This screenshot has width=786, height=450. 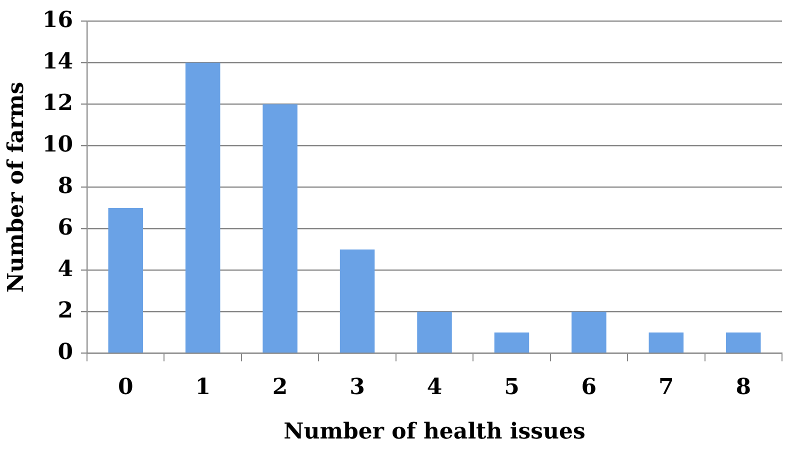 What do you see at coordinates (66, 227) in the screenshot?
I see `y-tick-label: 6` at bounding box center [66, 227].